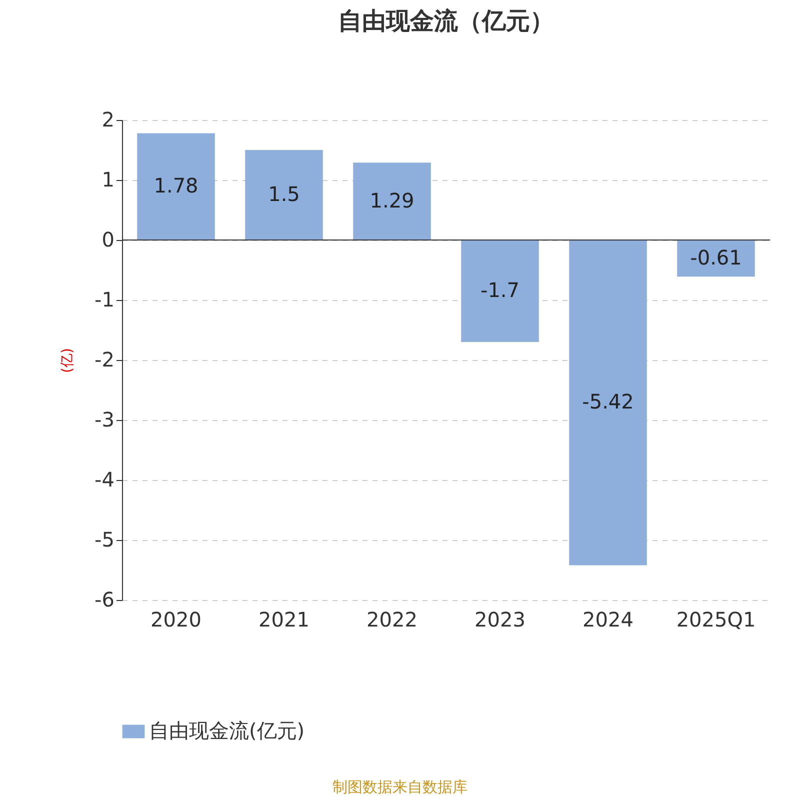  I want to click on data-label: -1.7, so click(500, 290).